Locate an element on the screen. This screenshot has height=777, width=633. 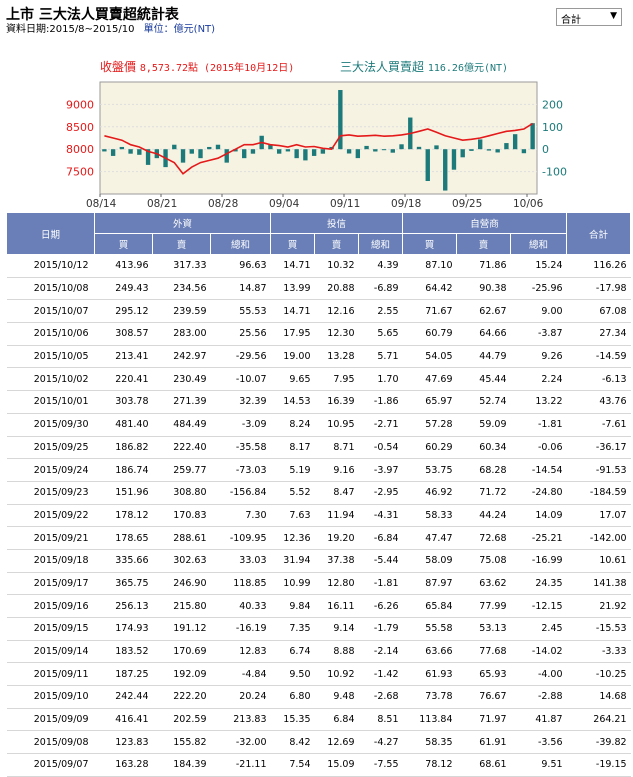
cell-value: 61.93 is located at coordinates (429, 674).